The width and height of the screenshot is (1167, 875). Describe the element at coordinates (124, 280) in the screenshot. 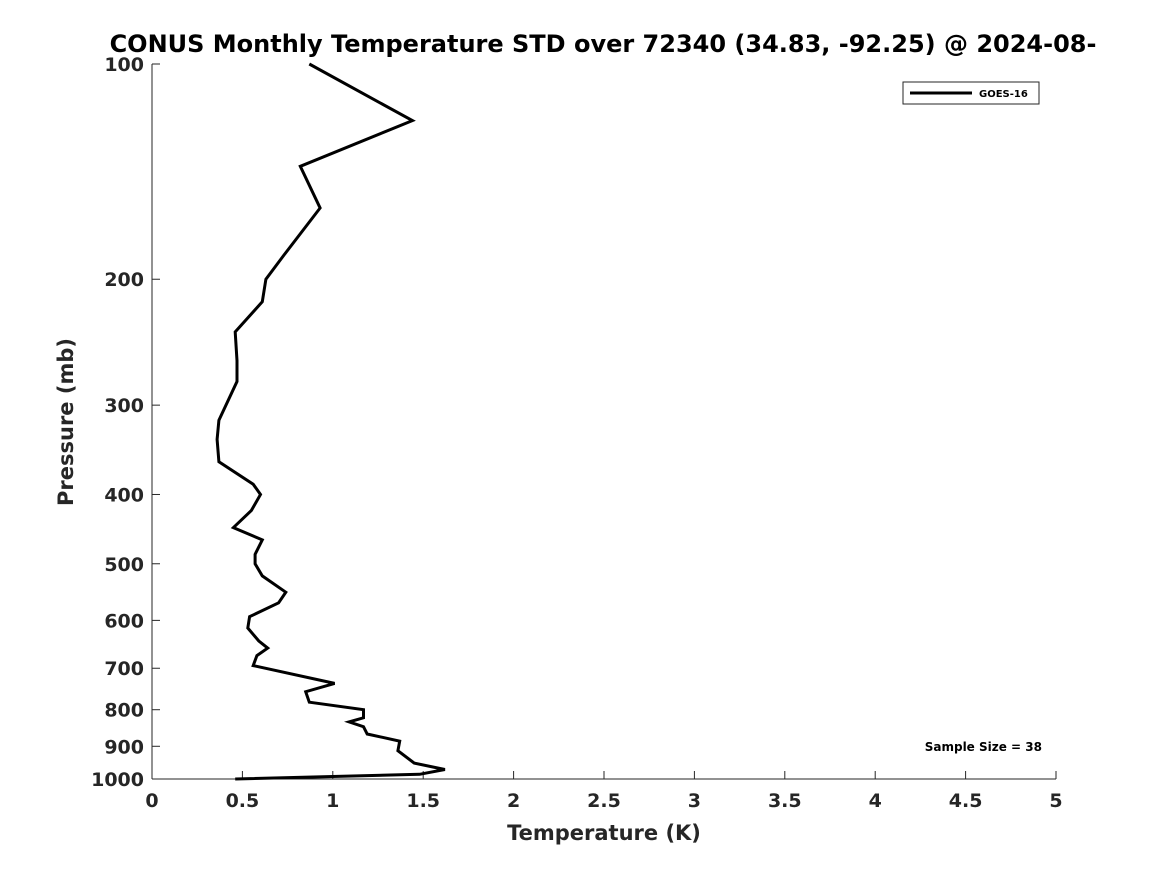

I see `y-tick-label: 200` at that location.